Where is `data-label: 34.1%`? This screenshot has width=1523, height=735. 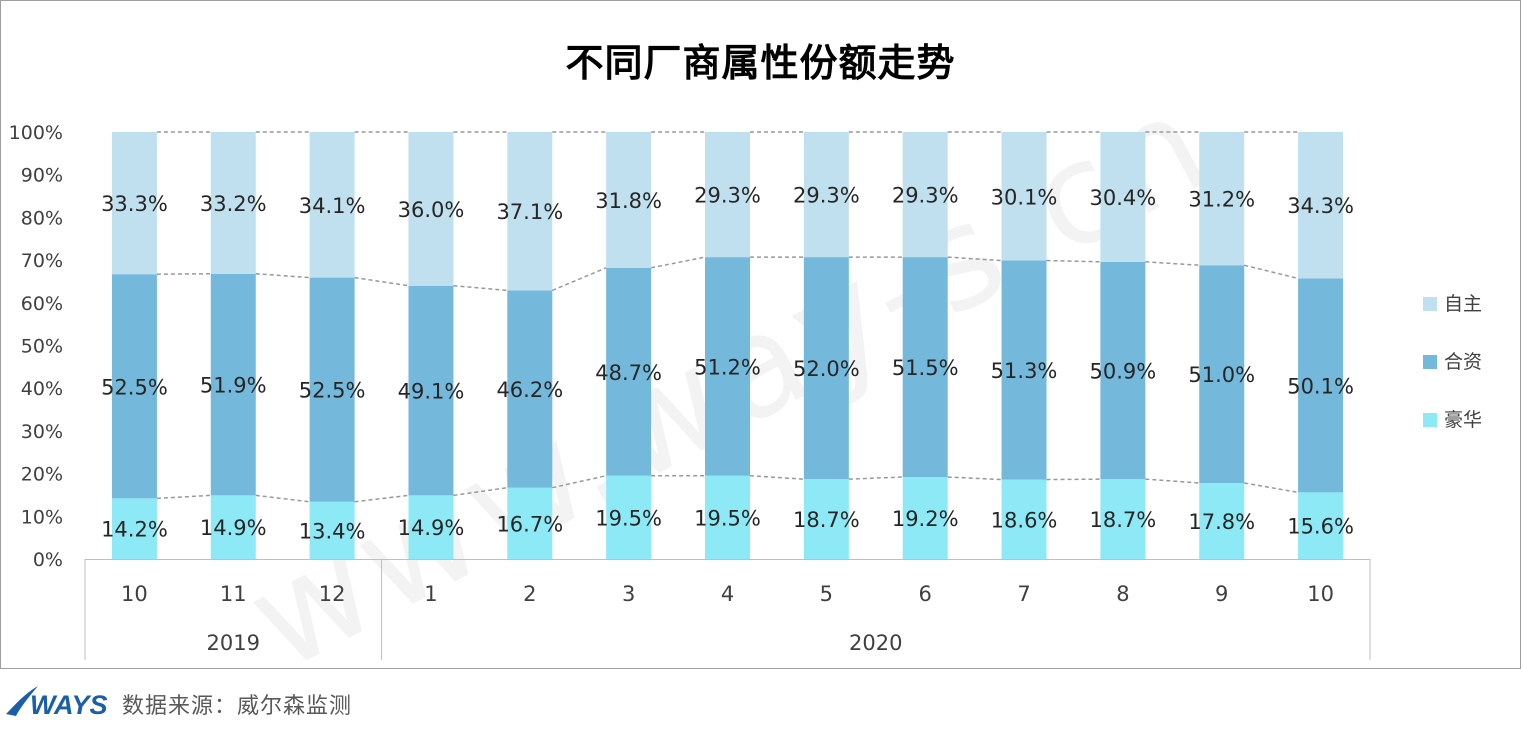
data-label: 34.1% is located at coordinates (332, 206).